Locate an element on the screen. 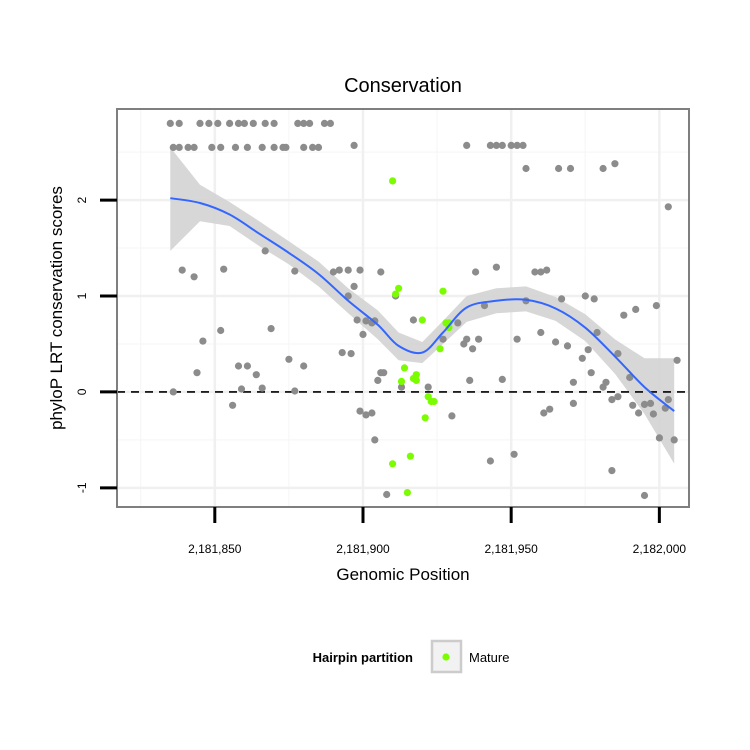 This screenshot has width=750, height=750. x-axis-label: Genomic Position is located at coordinates (402, 574).